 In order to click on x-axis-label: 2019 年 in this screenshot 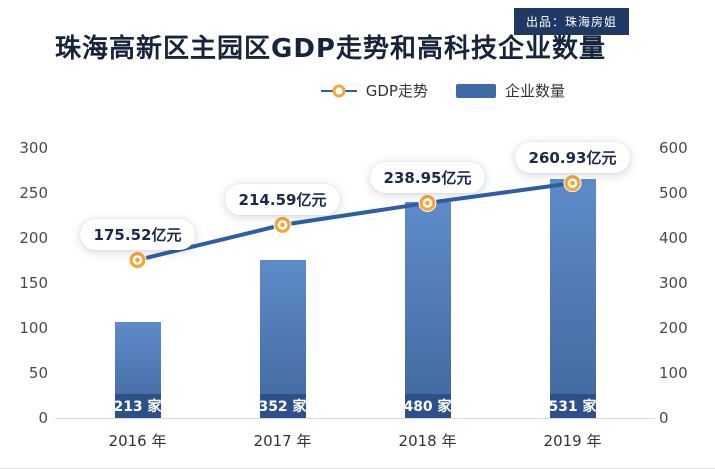, I will do `click(572, 441)`.